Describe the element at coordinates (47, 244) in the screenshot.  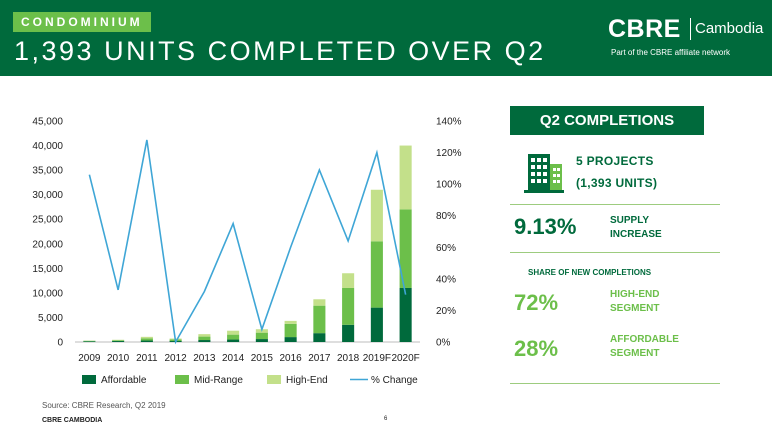
I see `left-axis-tick-label: 20,000` at that location.